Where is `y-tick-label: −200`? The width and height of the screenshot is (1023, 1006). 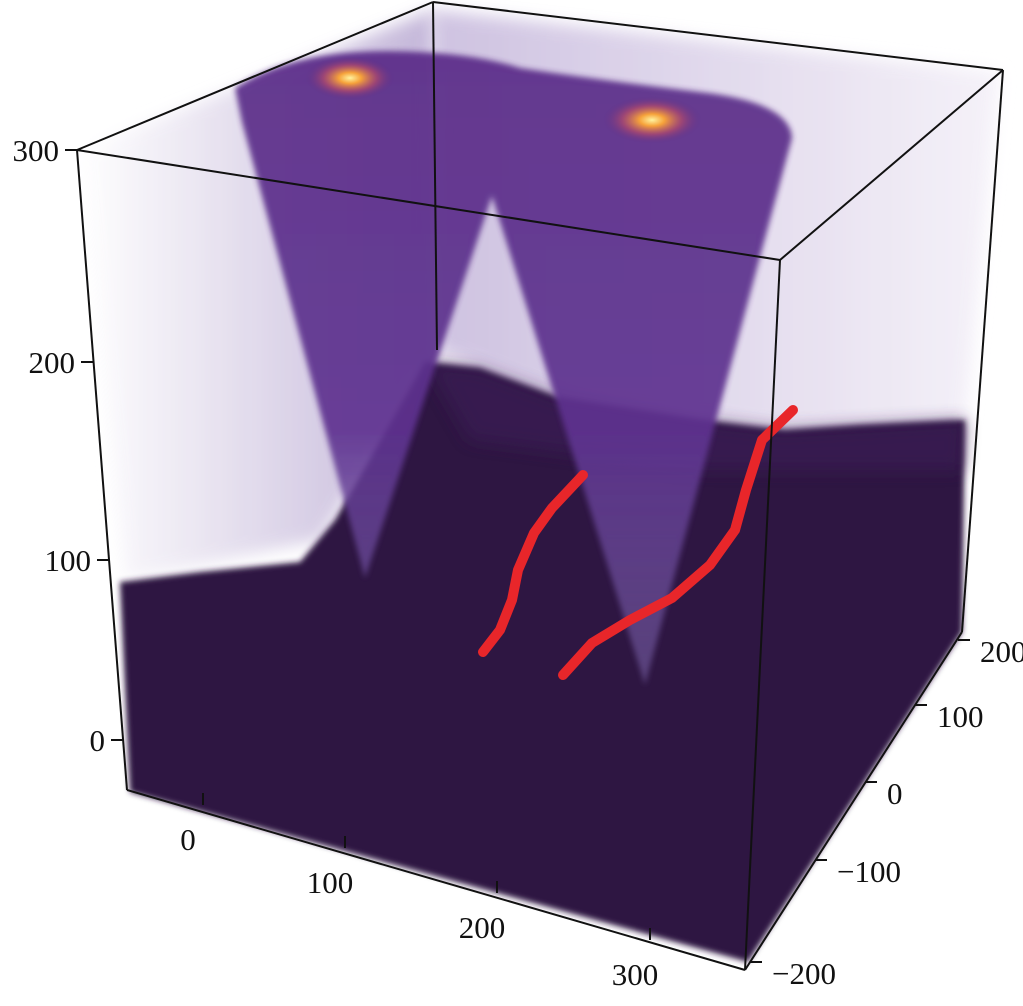
y-tick-label: −200 is located at coordinates (804, 973).